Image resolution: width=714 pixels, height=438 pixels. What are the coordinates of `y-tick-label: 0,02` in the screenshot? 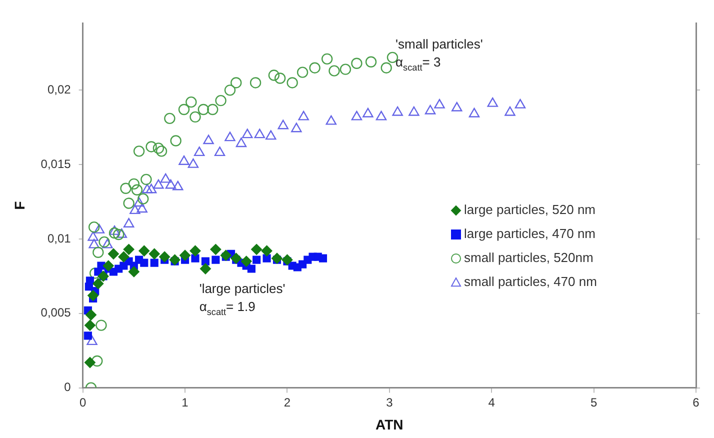 It's located at (59, 89).